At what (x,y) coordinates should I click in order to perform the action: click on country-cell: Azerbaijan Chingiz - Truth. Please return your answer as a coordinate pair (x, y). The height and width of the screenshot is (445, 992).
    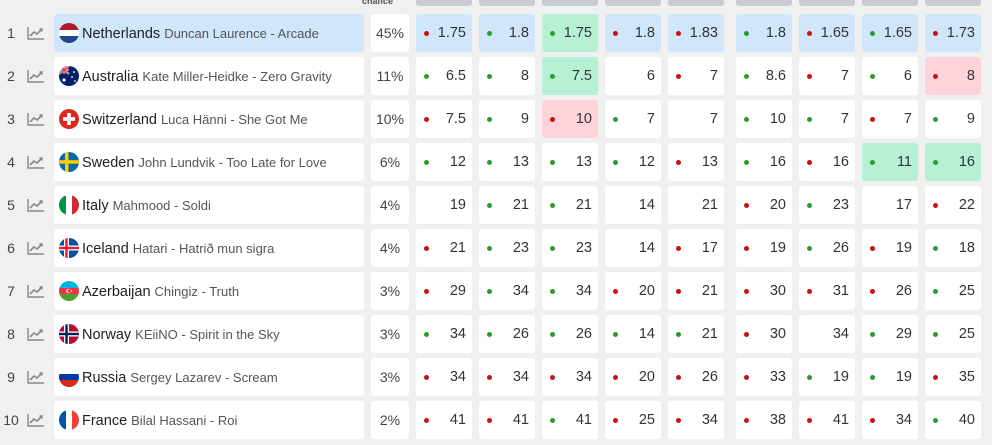
    Looking at the image, I should click on (209, 291).